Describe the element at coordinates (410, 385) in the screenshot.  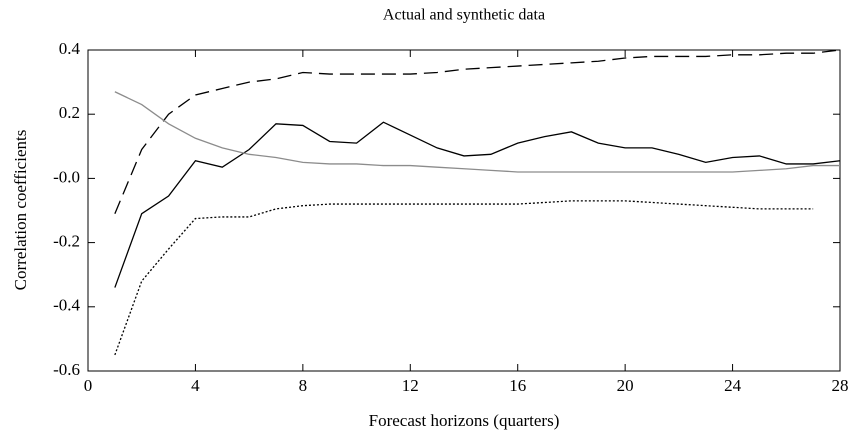
I see `x-tick-label: 12` at that location.